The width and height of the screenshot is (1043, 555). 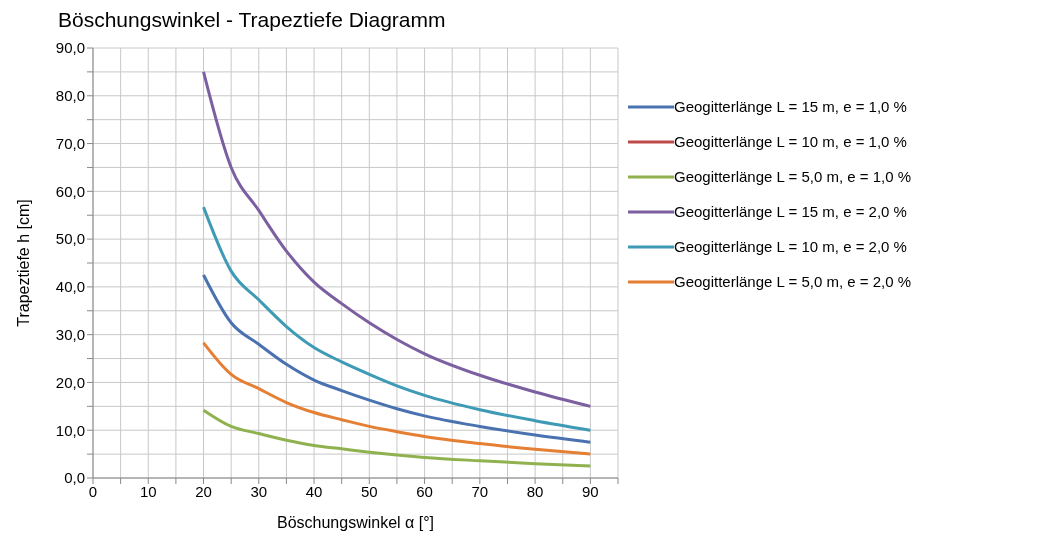 What do you see at coordinates (70, 191) in the screenshot?
I see `y-tick-label: 60,0` at bounding box center [70, 191].